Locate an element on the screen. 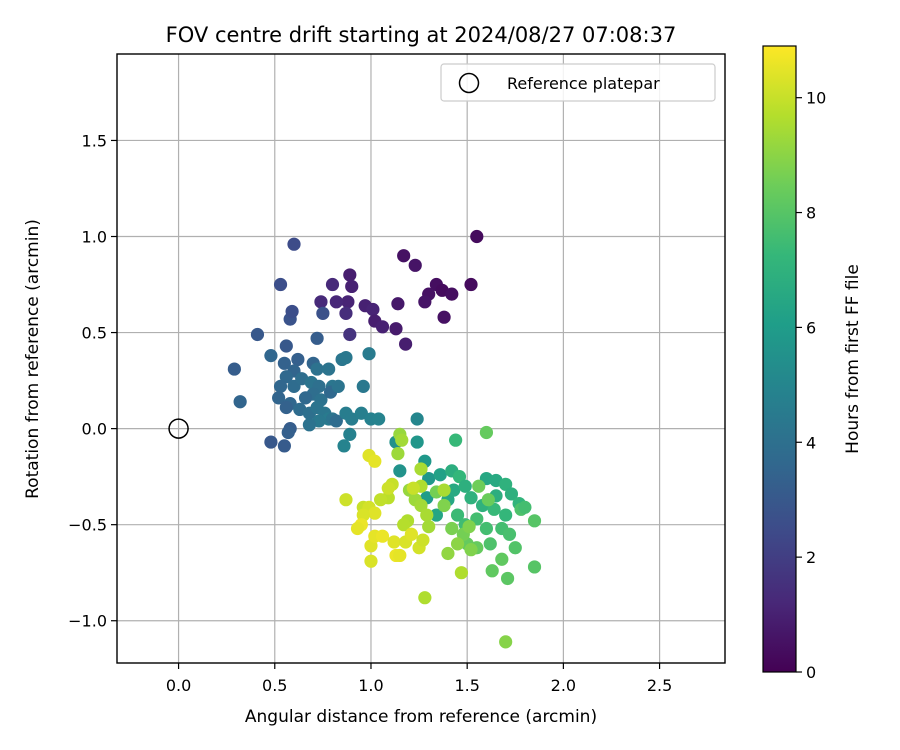 Image resolution: width=900 pixels, height=750 pixels. x-tick-label: 0.0 is located at coordinates (178, 685).